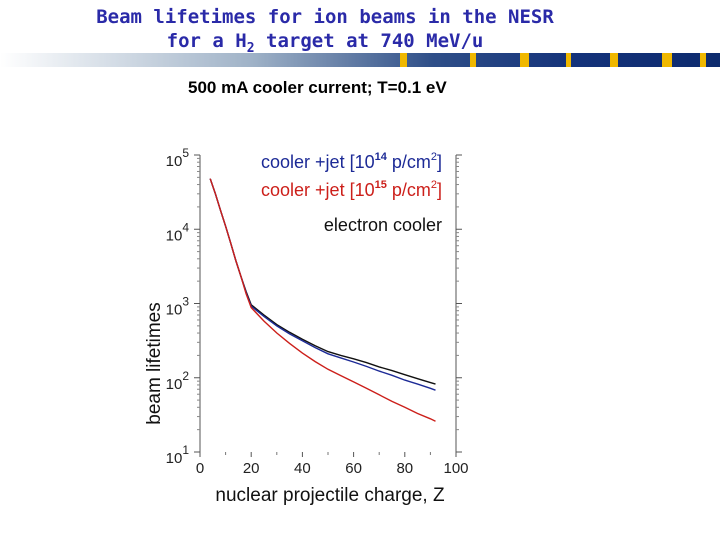 This screenshot has height=540, width=720. I want to click on x-tick-label: 60, so click(353, 468).